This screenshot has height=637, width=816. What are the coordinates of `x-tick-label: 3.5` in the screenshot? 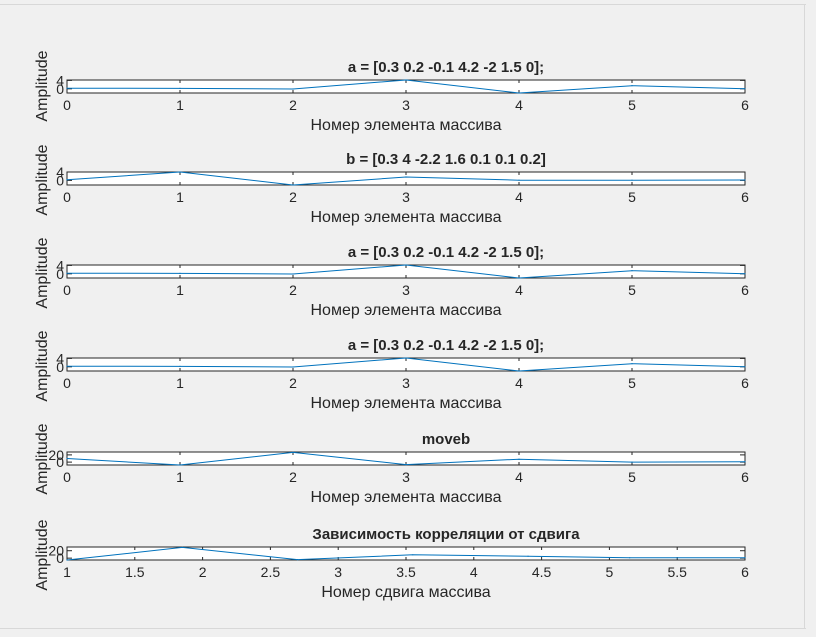 It's located at (406, 572).